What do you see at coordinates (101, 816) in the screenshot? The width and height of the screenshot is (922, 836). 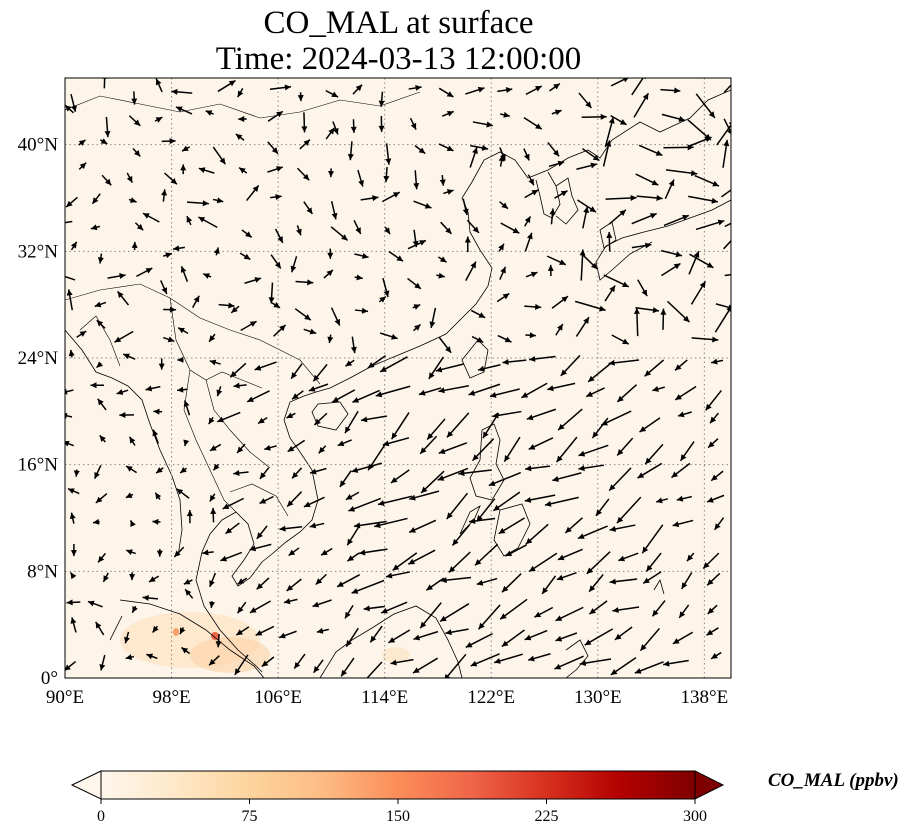 I see `colorbar-tick-label: 0` at bounding box center [101, 816].